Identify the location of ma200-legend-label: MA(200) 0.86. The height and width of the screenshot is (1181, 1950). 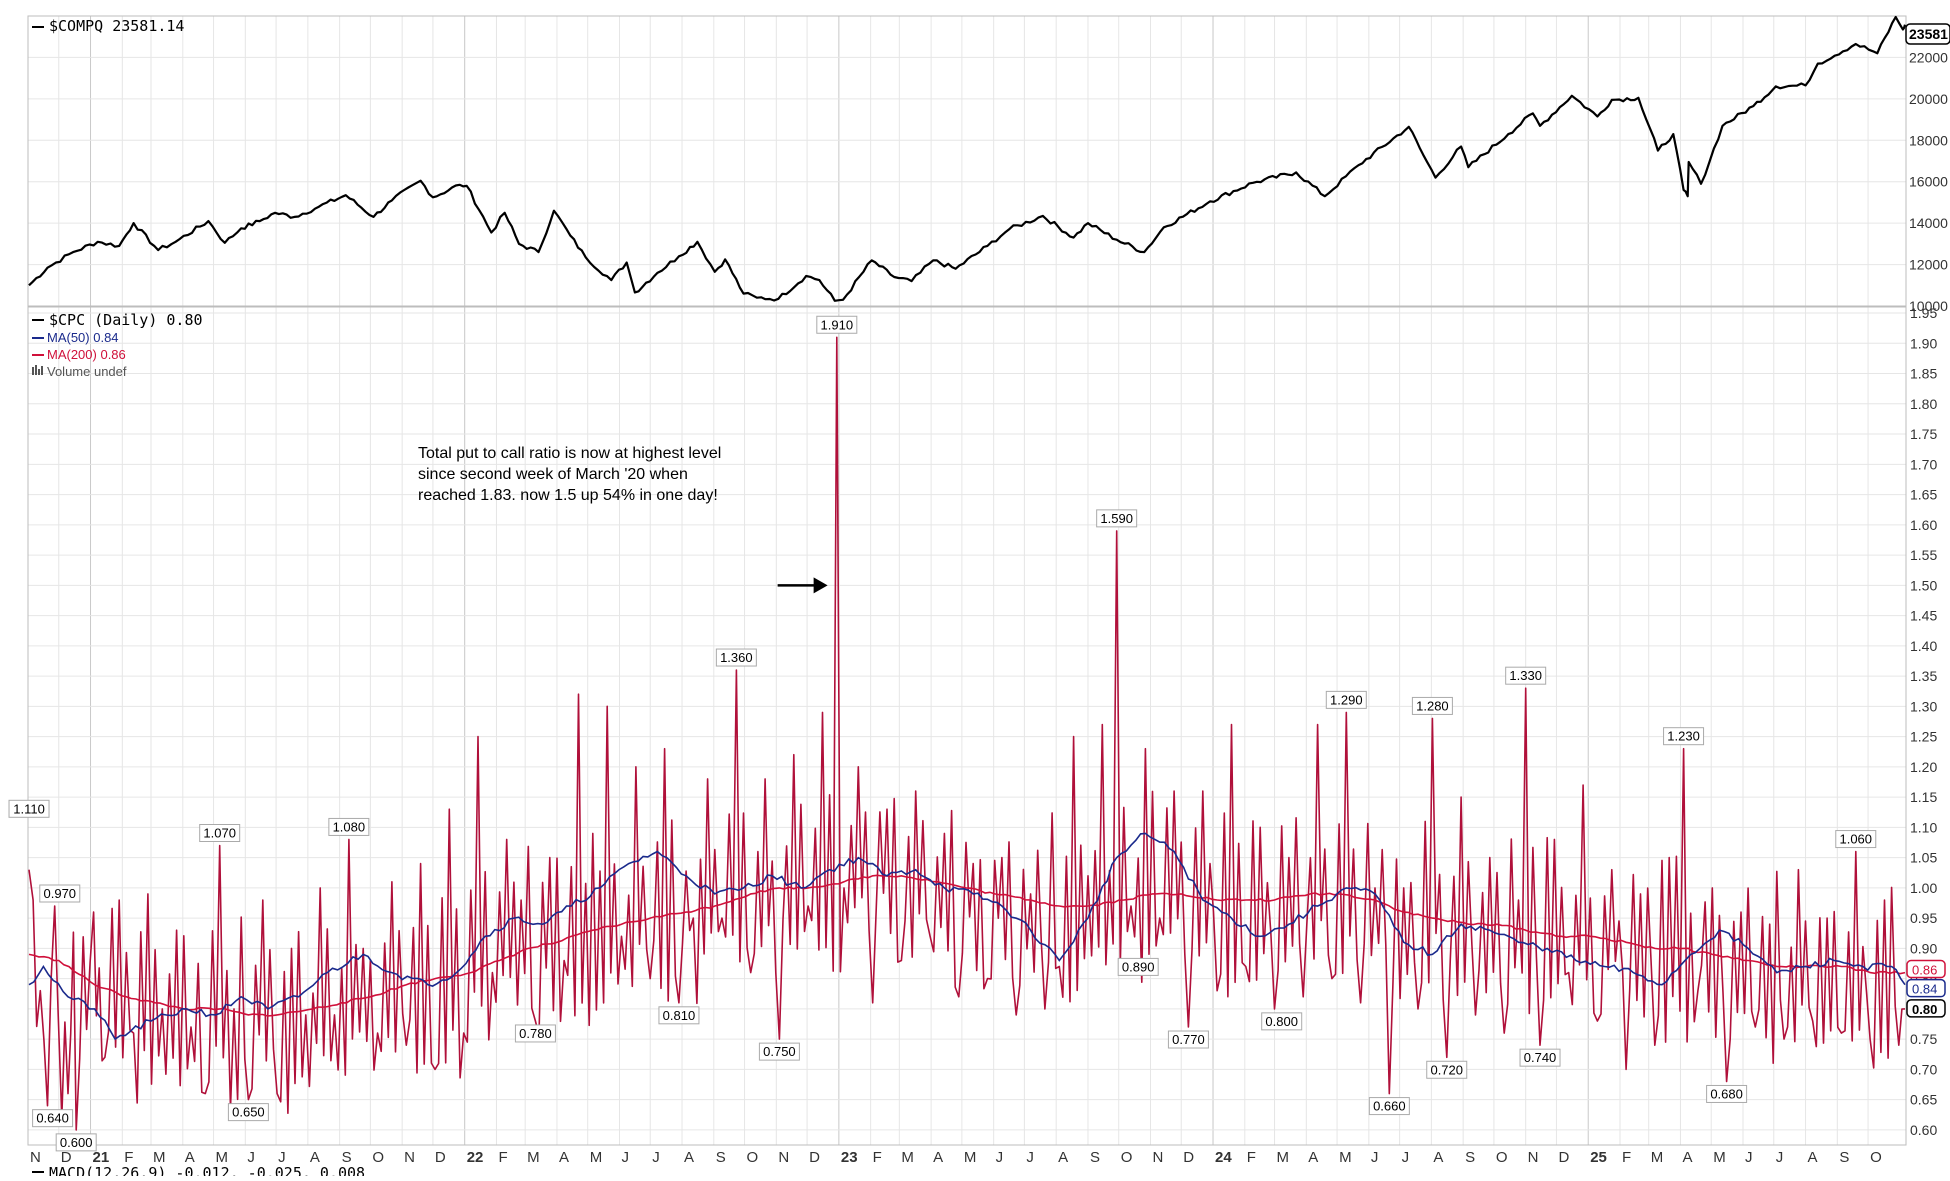
(86, 354).